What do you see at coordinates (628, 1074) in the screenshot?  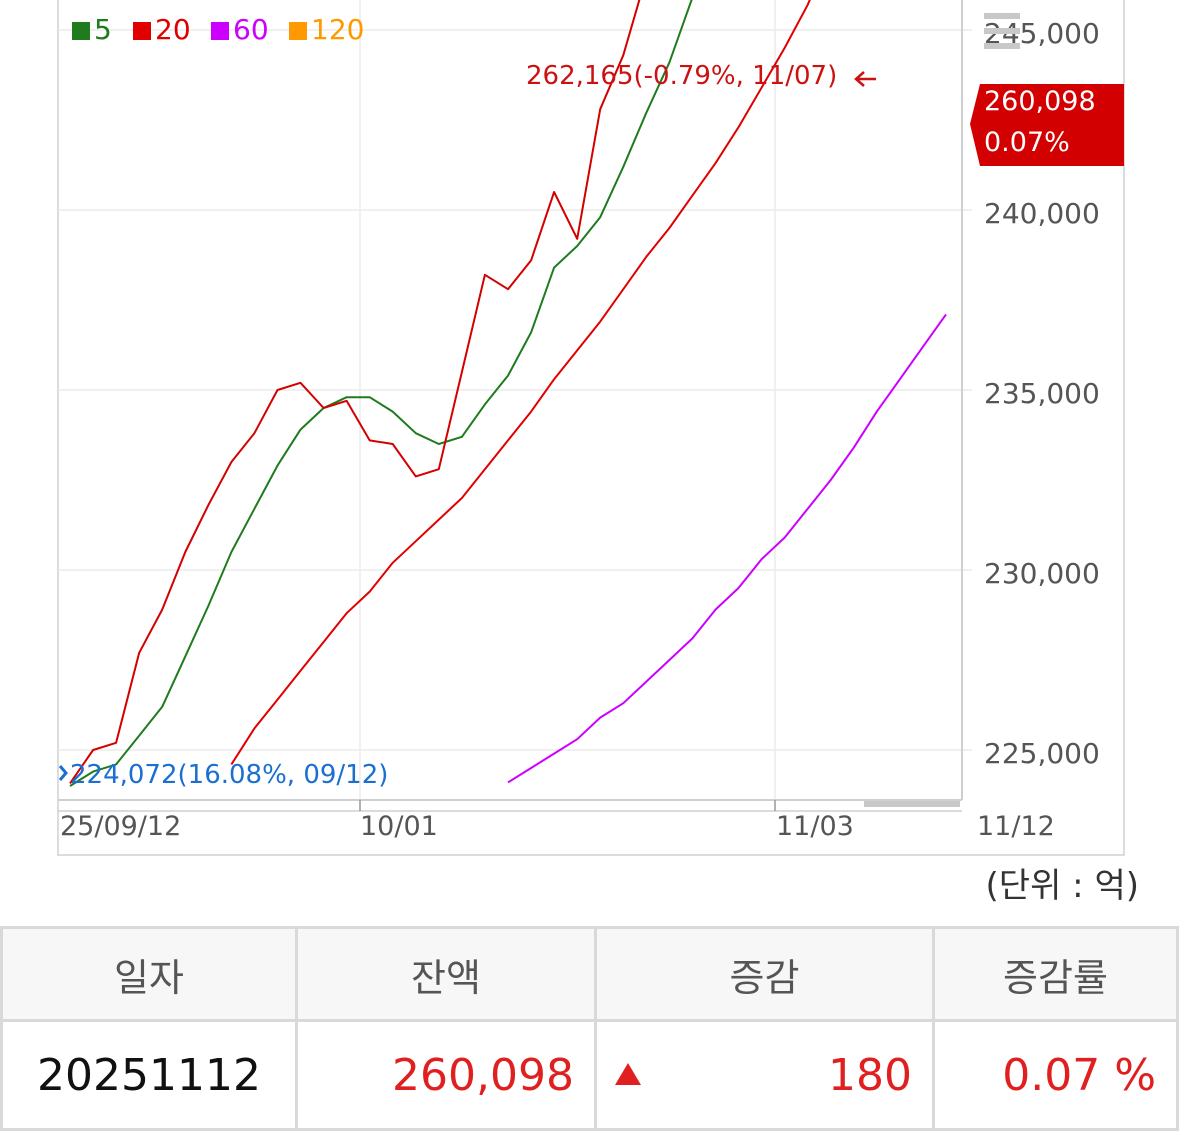 I see `up-triangle-icon` at bounding box center [628, 1074].